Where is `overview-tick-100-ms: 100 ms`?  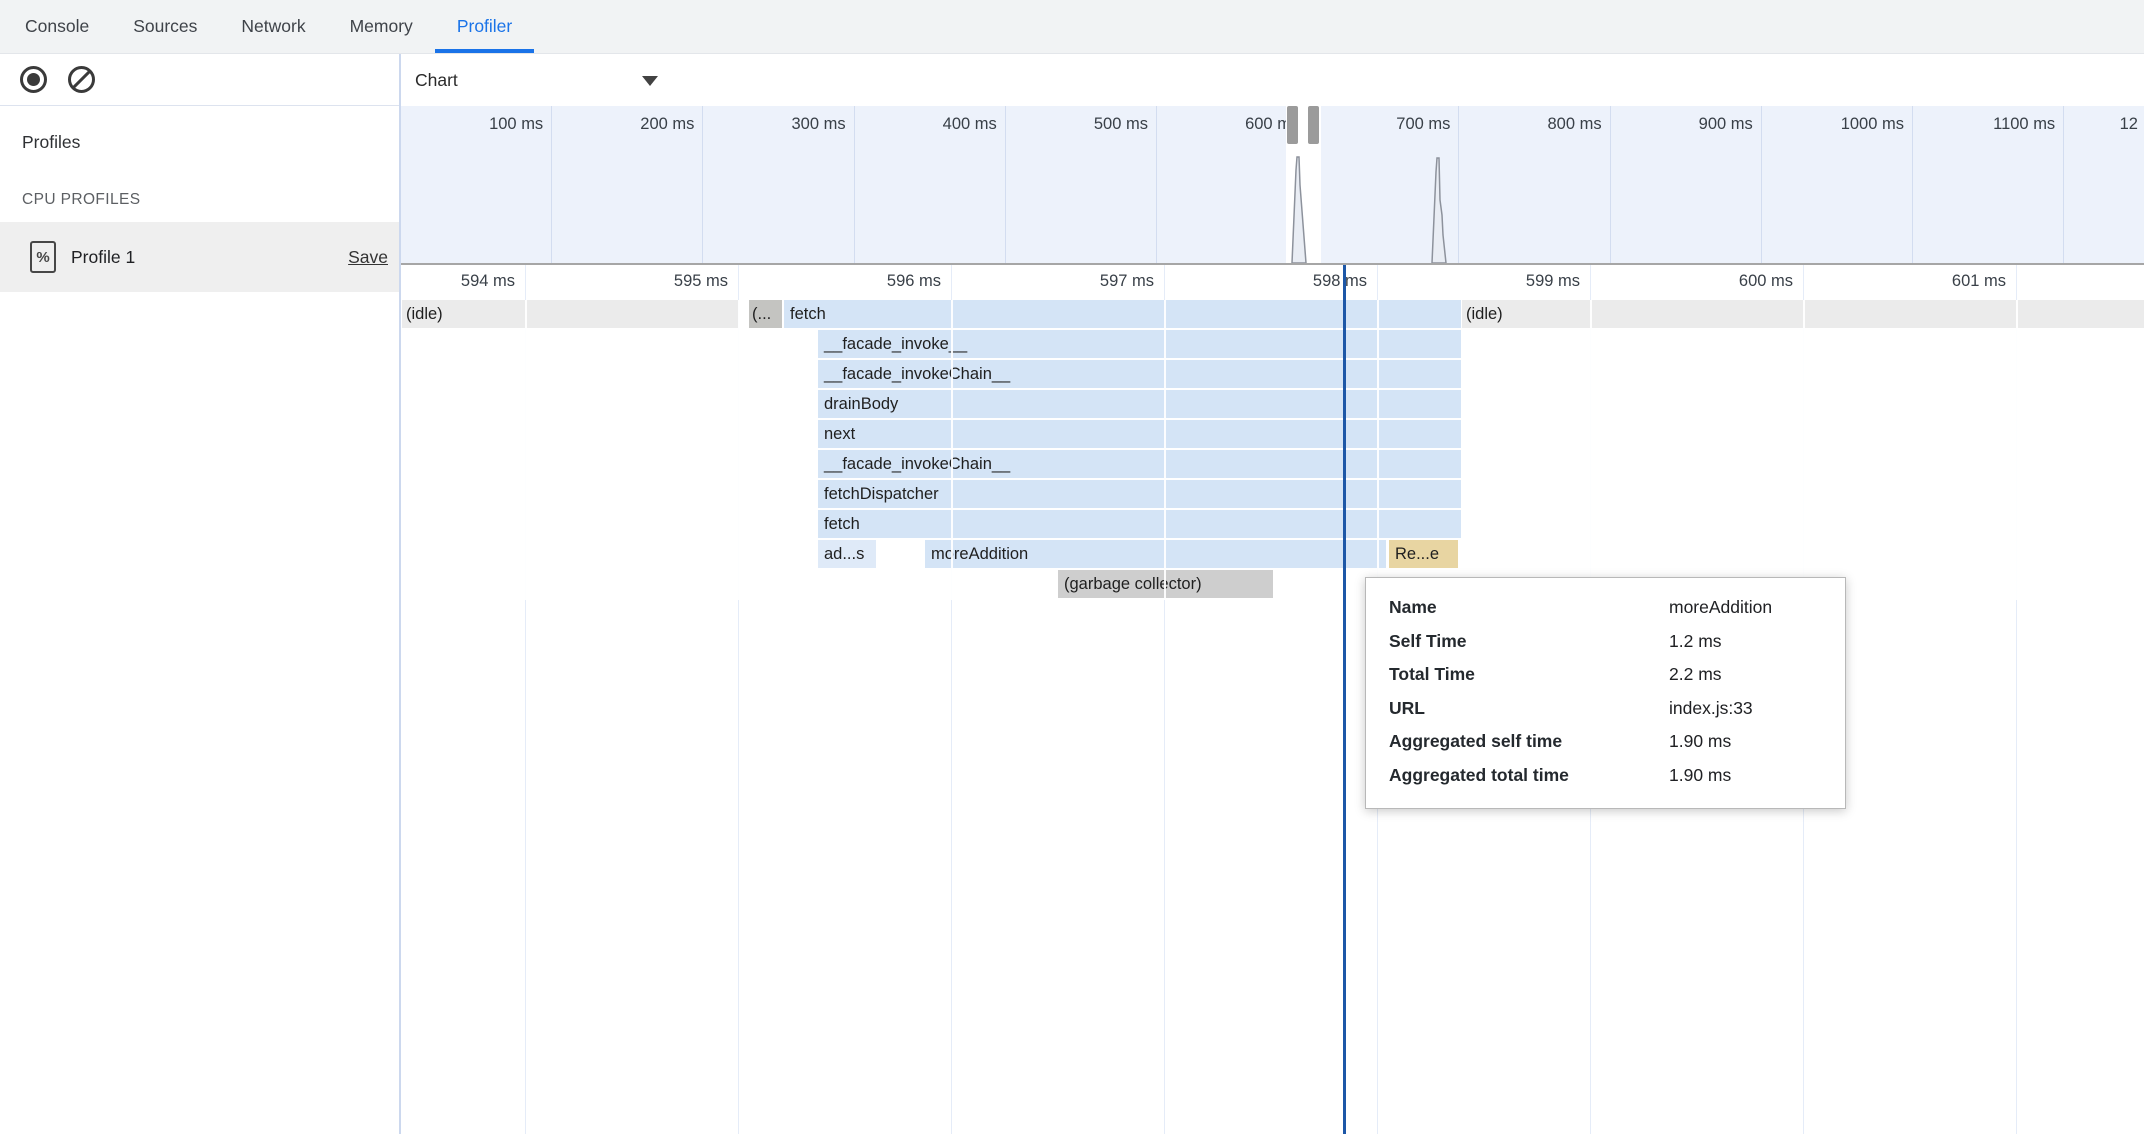 overview-tick-100-ms: 100 ms is located at coordinates (477, 184).